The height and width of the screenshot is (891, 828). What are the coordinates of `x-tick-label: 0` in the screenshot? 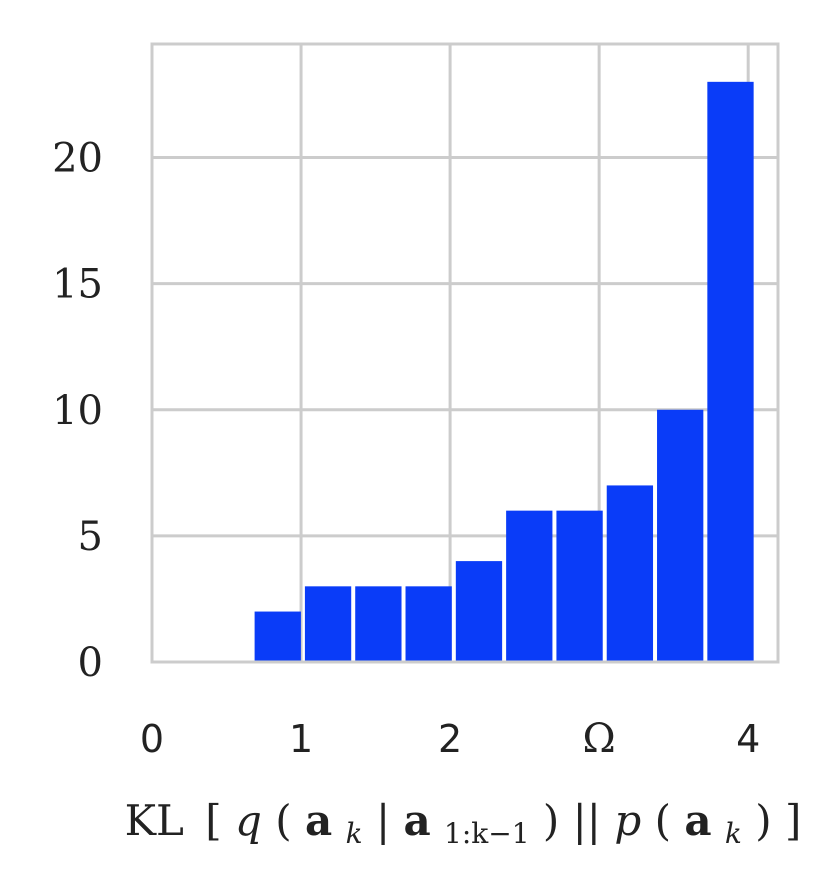 It's located at (152, 739).